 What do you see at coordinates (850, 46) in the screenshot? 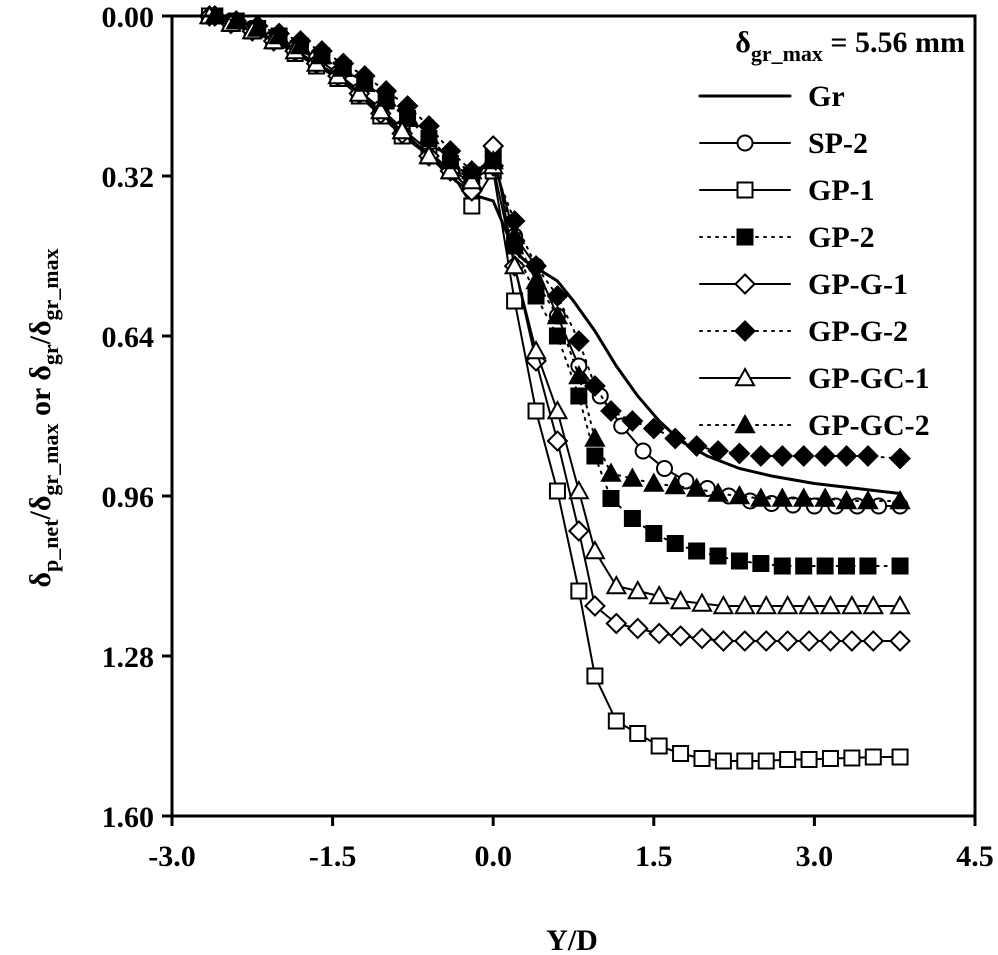
I see `legend-title: δgr_max = 5.56 mm` at bounding box center [850, 46].